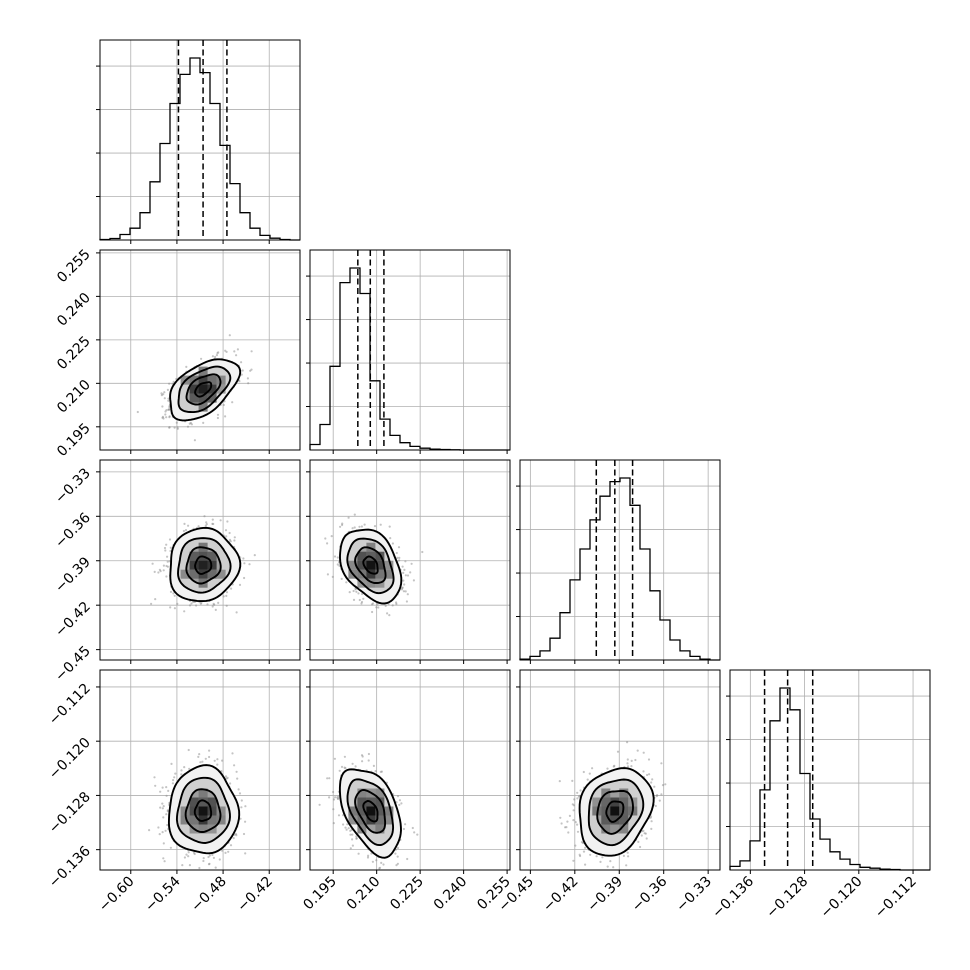 The image size is (970, 970). What do you see at coordinates (605, 894) in the screenshot?
I see `x-tick-labels-col-3: −0.45 −0.42 −0.39 −0.36 −0.33` at bounding box center [605, 894].